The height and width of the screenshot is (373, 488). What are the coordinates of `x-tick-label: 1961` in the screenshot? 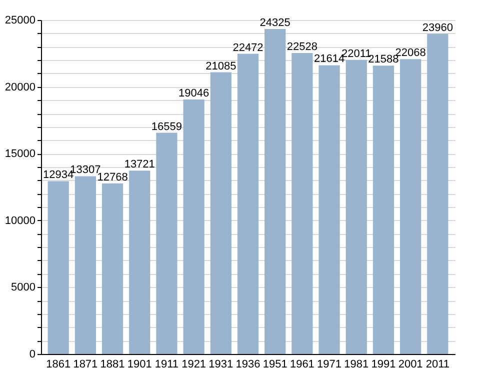 It's located at (302, 364).